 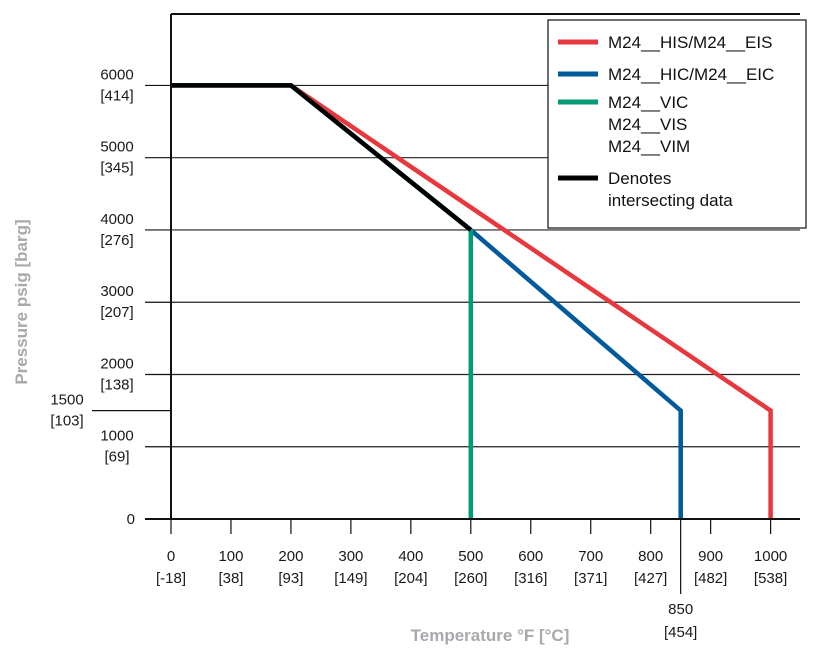 What do you see at coordinates (639, 178) in the screenshot?
I see `legend-label-line: Denotes` at bounding box center [639, 178].